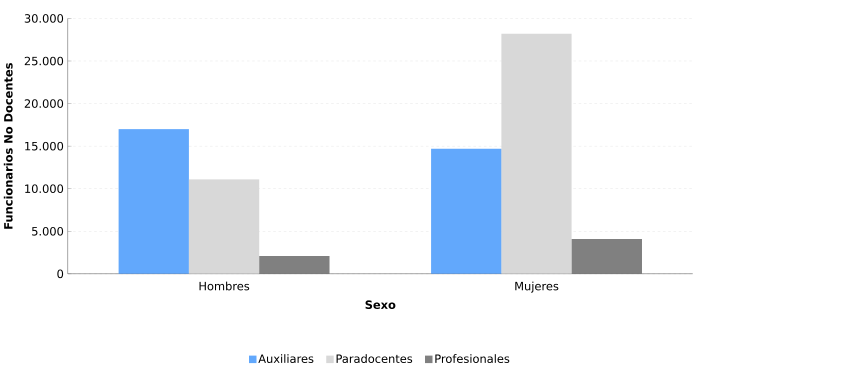 The height and width of the screenshot is (374, 849). What do you see at coordinates (472, 359) in the screenshot?
I see `legend-label: Profesionales` at bounding box center [472, 359].